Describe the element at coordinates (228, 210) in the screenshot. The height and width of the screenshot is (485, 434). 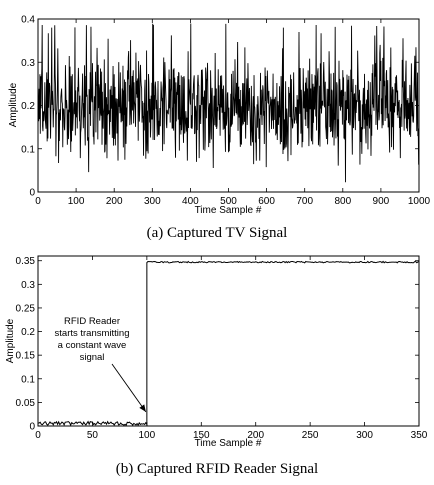
I see `chart-a-x-axis-label: Time Sample #` at that location.